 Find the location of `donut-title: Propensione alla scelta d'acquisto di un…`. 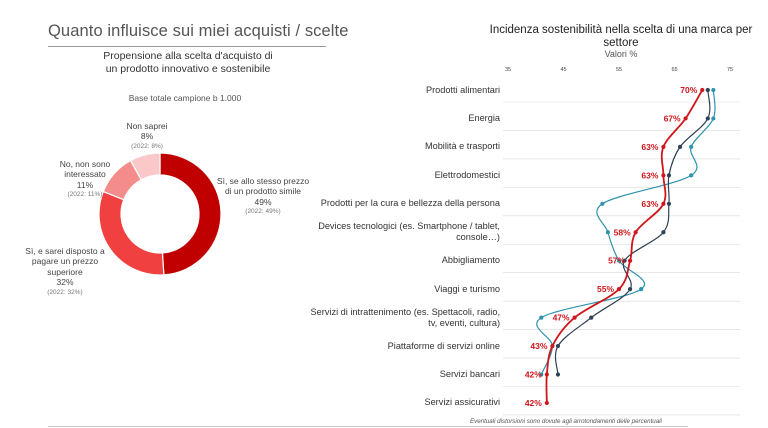

donut-title: Propensione alla scelta d'acquisto di un… is located at coordinates (188, 62).